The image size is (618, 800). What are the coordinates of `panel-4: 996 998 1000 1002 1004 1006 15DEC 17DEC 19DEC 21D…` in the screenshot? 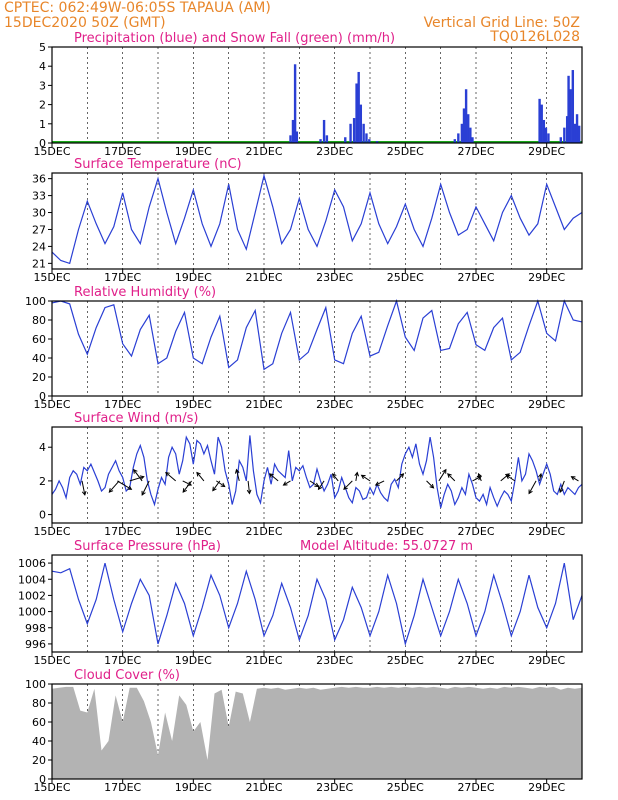 It's located at (300, 603).